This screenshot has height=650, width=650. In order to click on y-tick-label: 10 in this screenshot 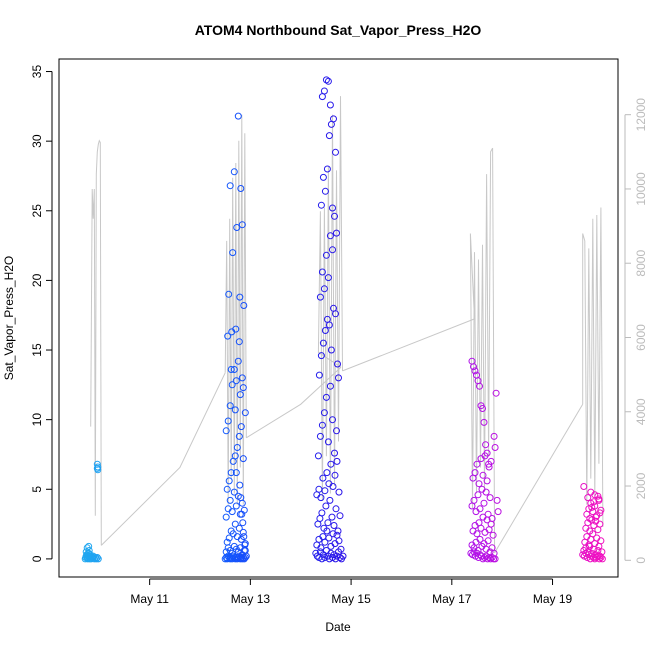, I will do `click(37, 420)`.